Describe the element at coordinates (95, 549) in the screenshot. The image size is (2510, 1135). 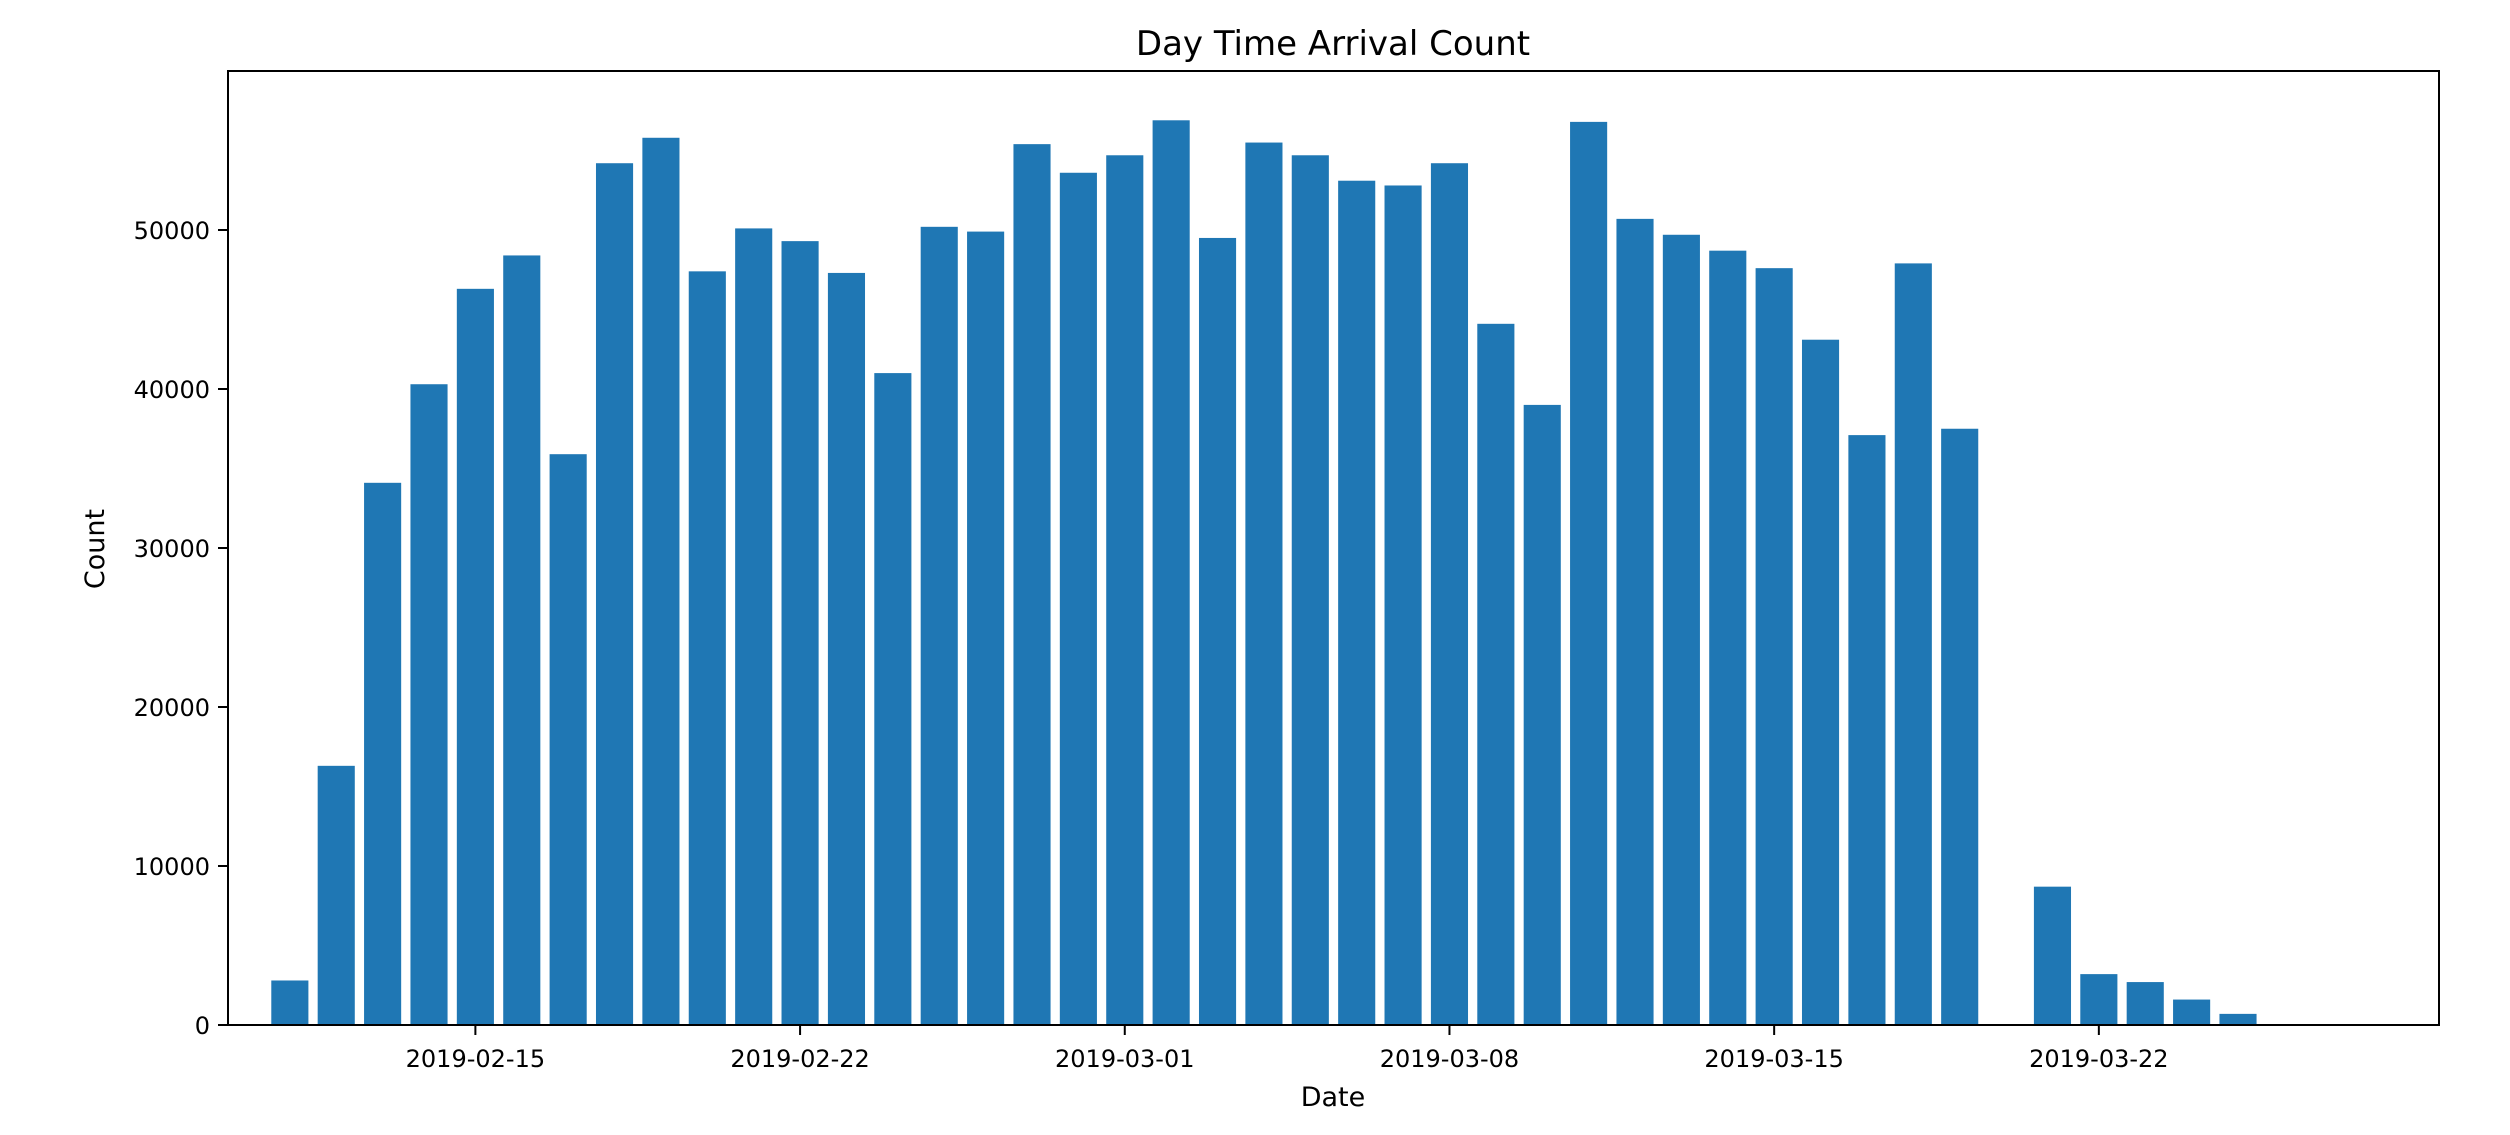
I see `y-axis-label: Count` at that location.